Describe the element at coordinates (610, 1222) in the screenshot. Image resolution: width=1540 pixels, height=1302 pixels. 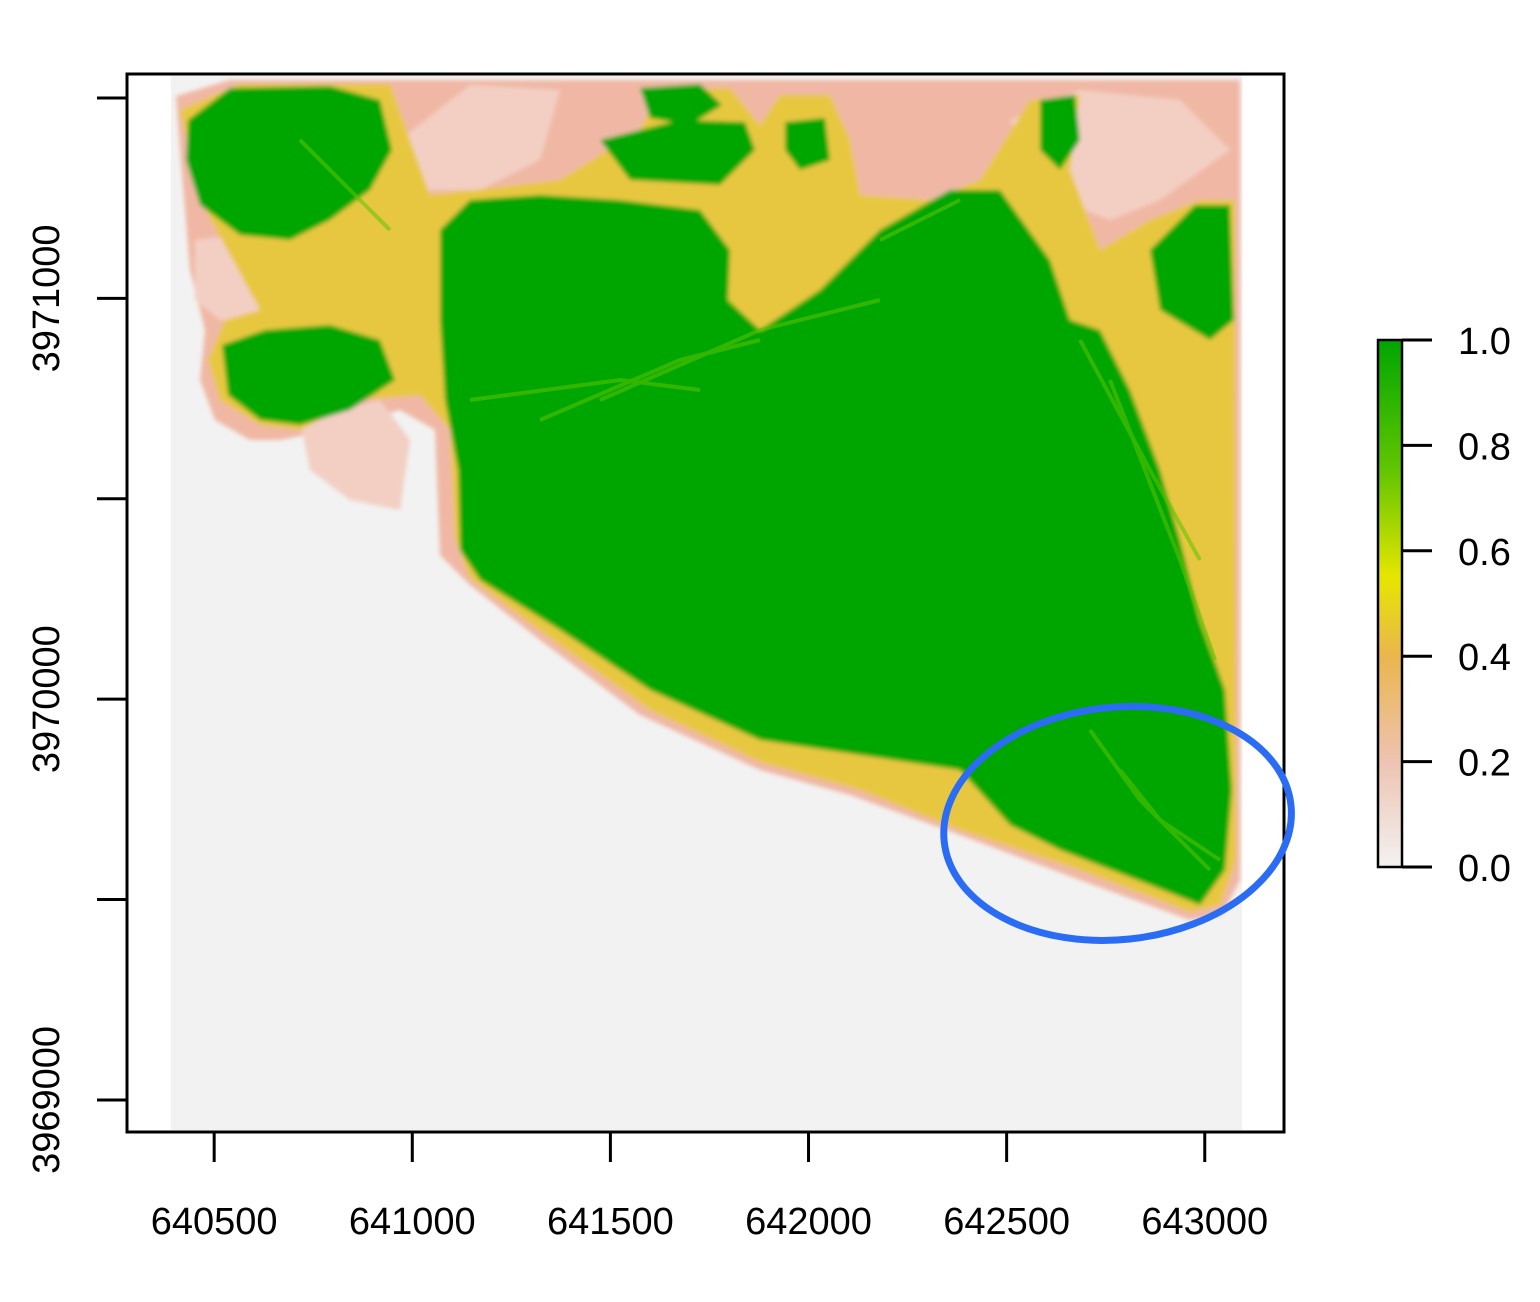
I see `x-tick-label: 641500` at that location.